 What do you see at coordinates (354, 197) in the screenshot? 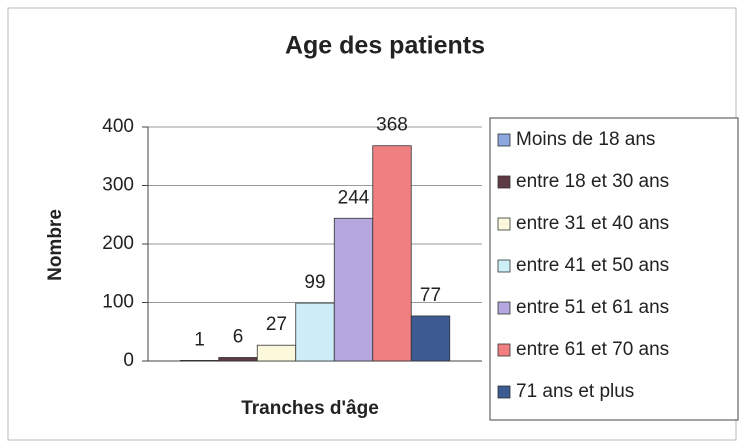
I see `value-label: 244` at bounding box center [354, 197].